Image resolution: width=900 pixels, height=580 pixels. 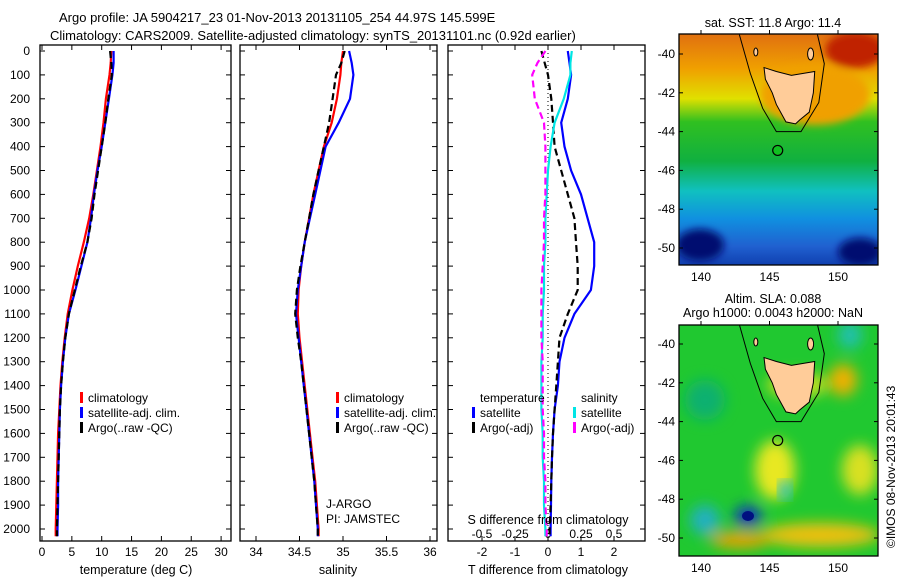 I want to click on shelf-contour, so click(x=781, y=83).